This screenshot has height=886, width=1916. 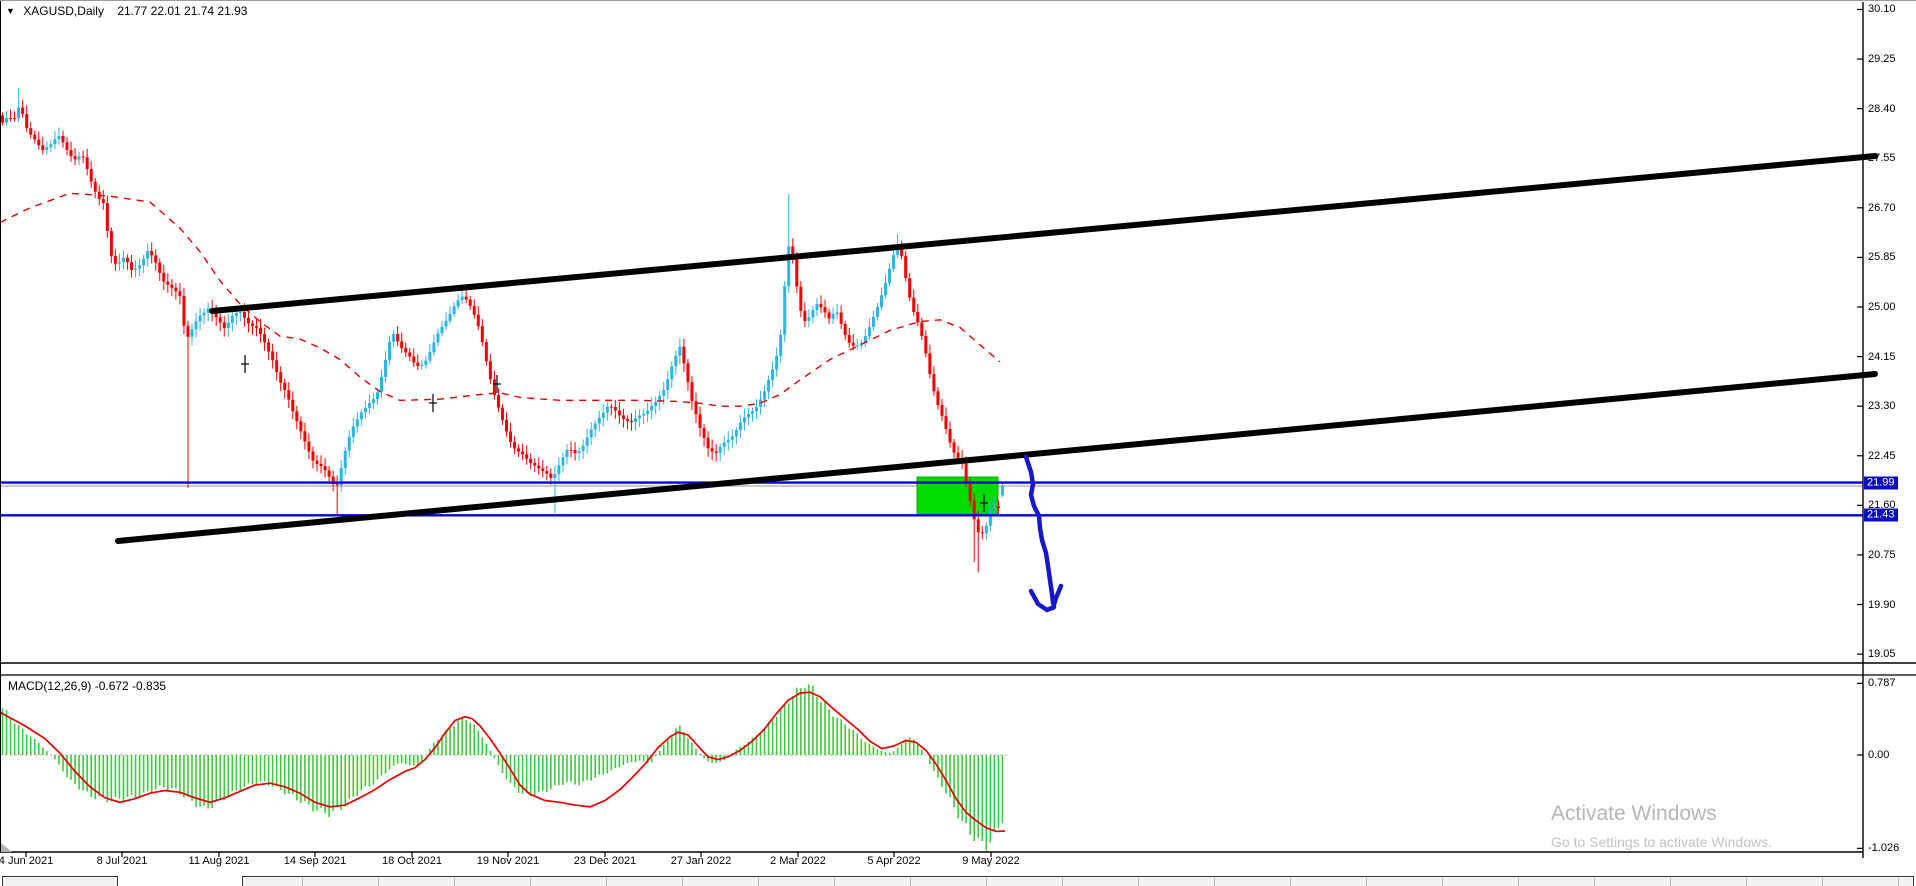 What do you see at coordinates (1882, 406) in the screenshot?
I see `price-tick-label: 23.30` at bounding box center [1882, 406].